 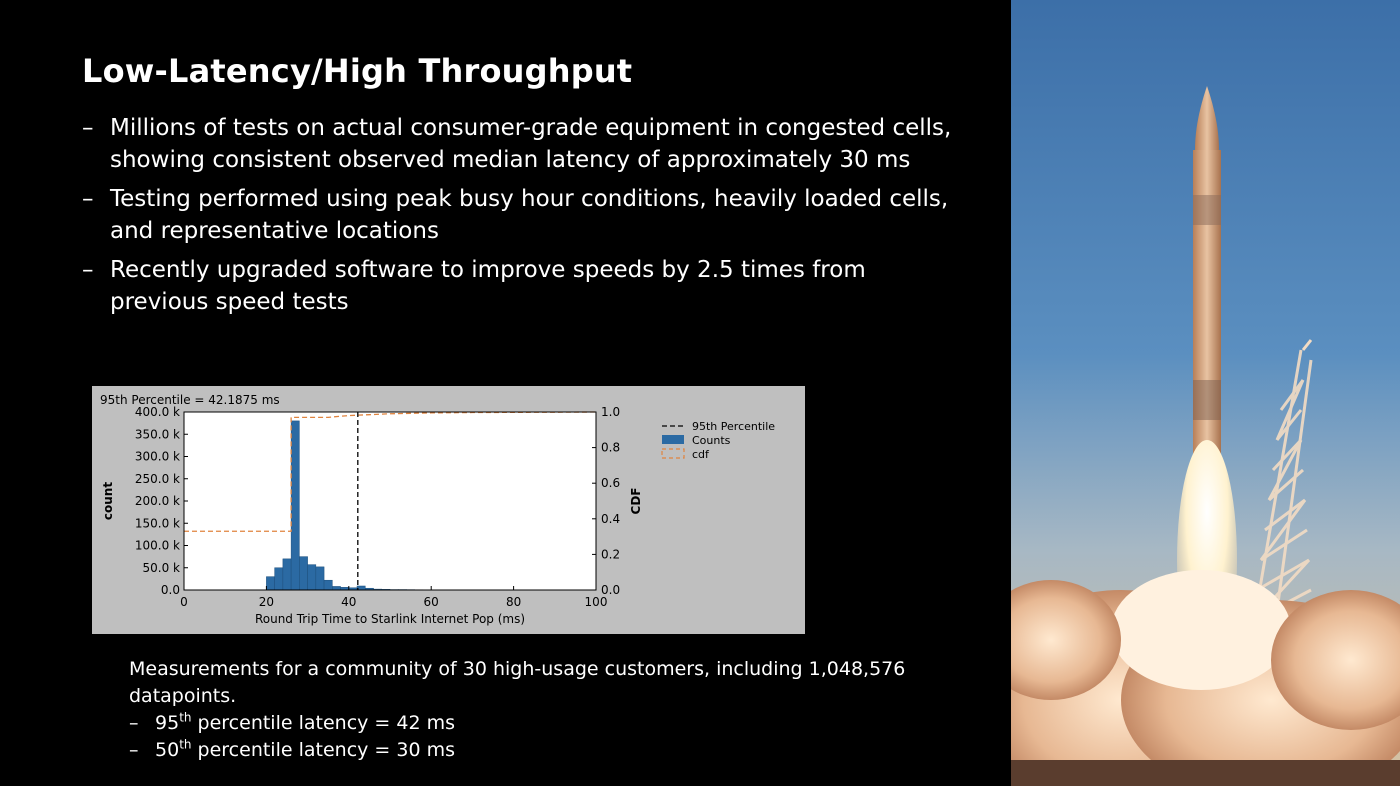 What do you see at coordinates (157, 412) in the screenshot?
I see `y-tick-label: 400.0 k` at bounding box center [157, 412].